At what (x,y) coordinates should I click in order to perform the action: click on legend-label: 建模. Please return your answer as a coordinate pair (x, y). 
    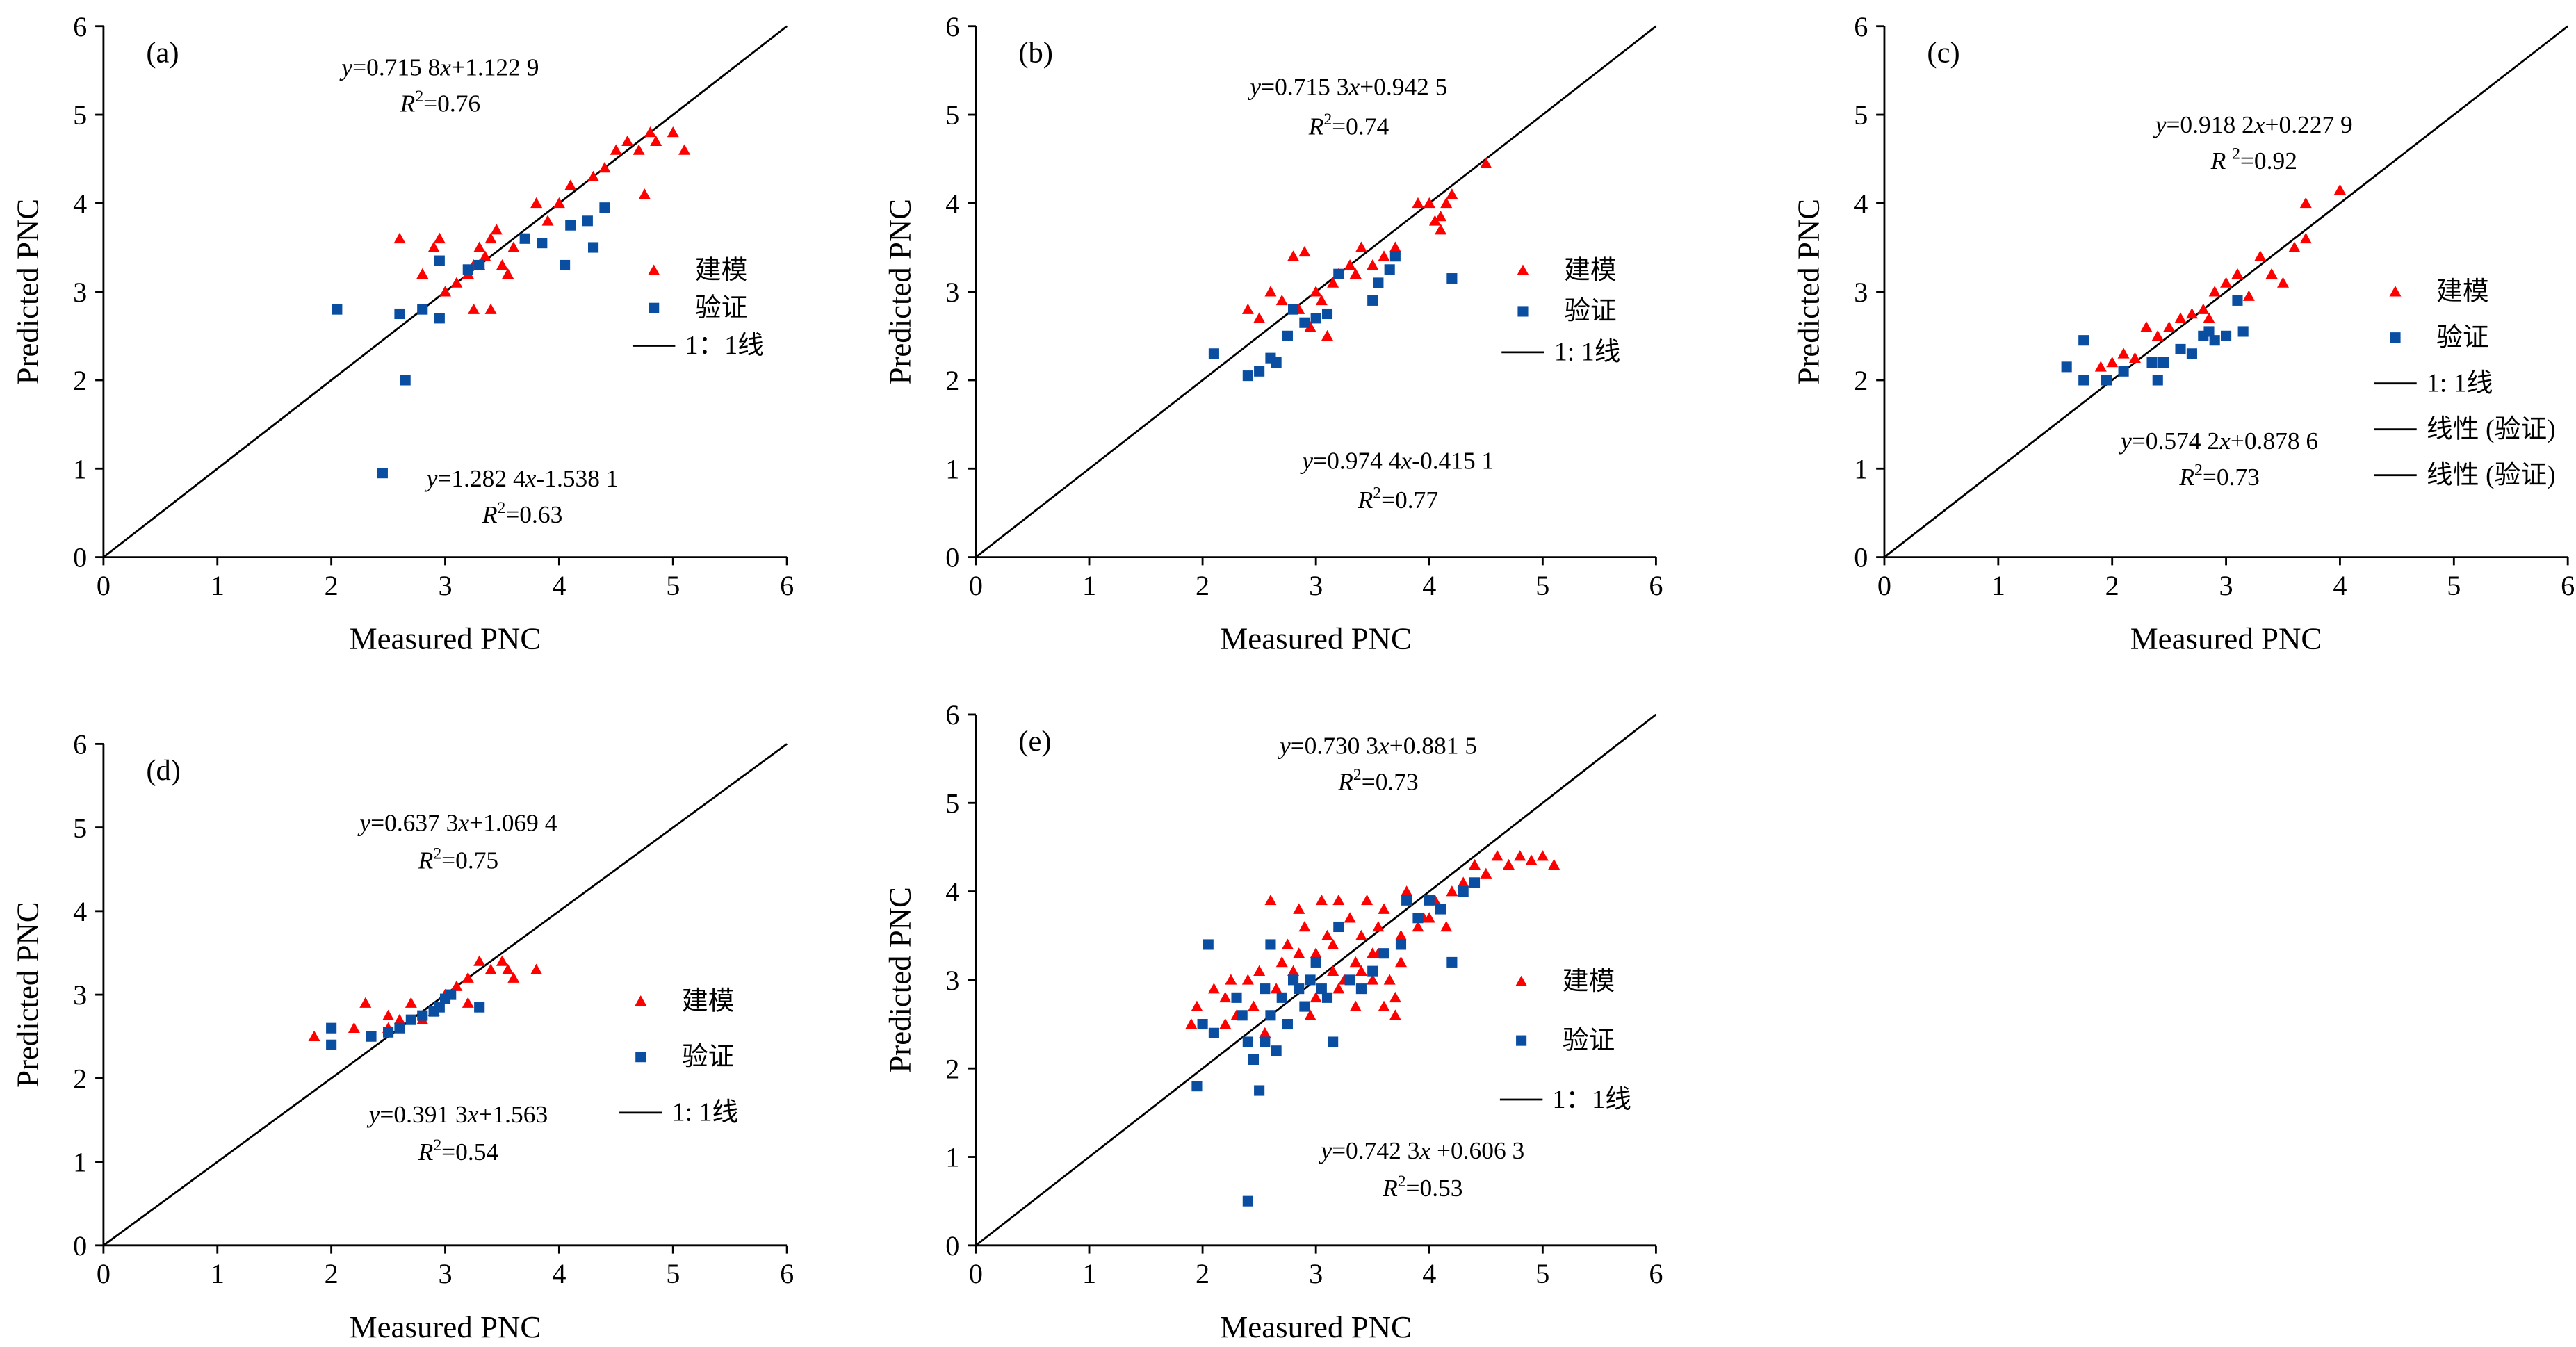
    Looking at the image, I should click on (708, 1000).